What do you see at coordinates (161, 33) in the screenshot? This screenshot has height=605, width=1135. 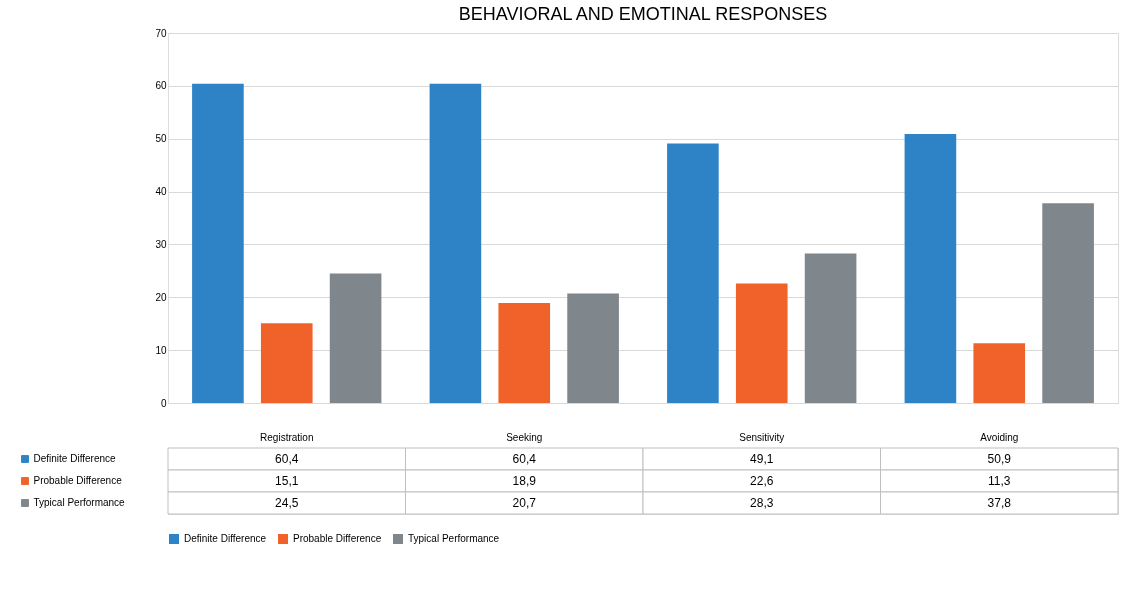 I see `y-tick-label: 70` at bounding box center [161, 33].